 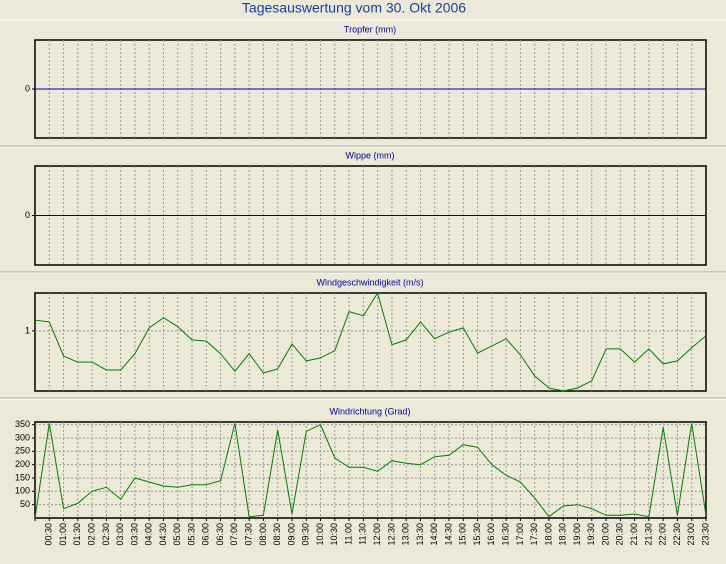 What do you see at coordinates (220, 534) in the screenshot?
I see `x-tick-label: 06:30` at bounding box center [220, 534].